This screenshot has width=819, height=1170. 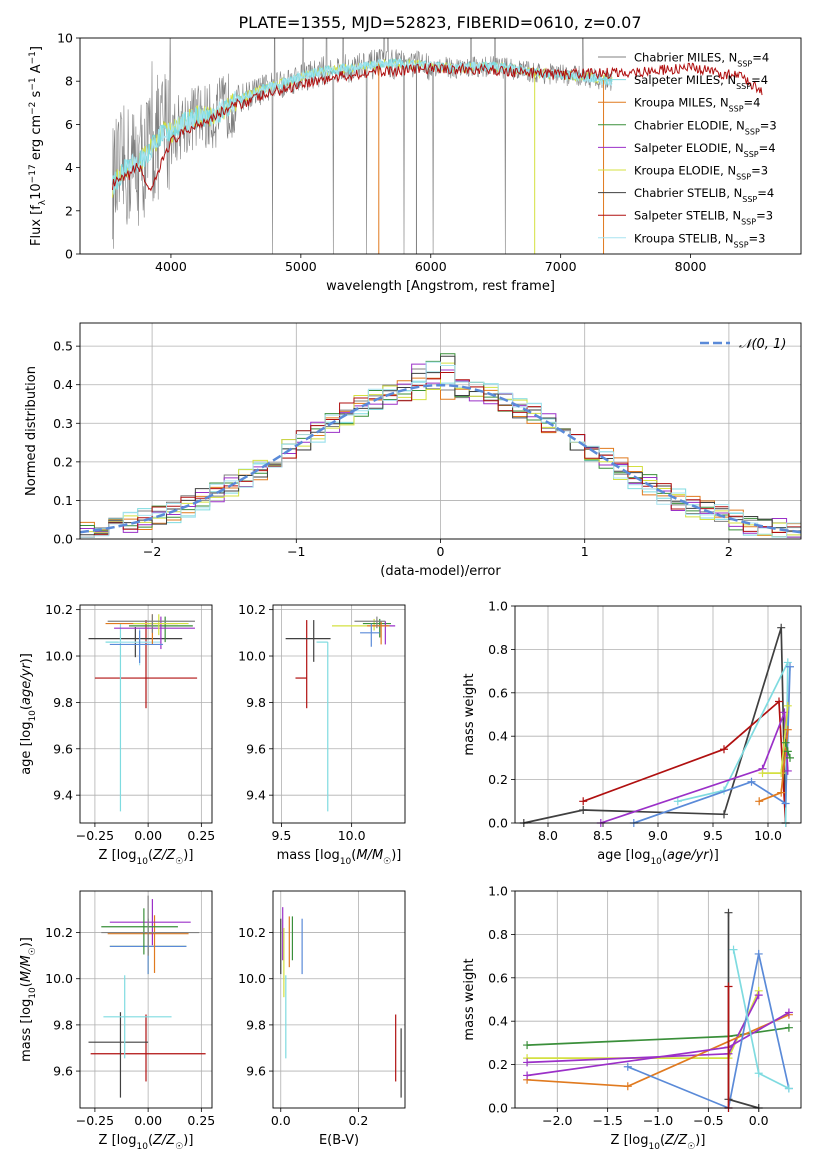 I want to click on legend-name: Chabrier STELIB, N, so click(x=688, y=193).